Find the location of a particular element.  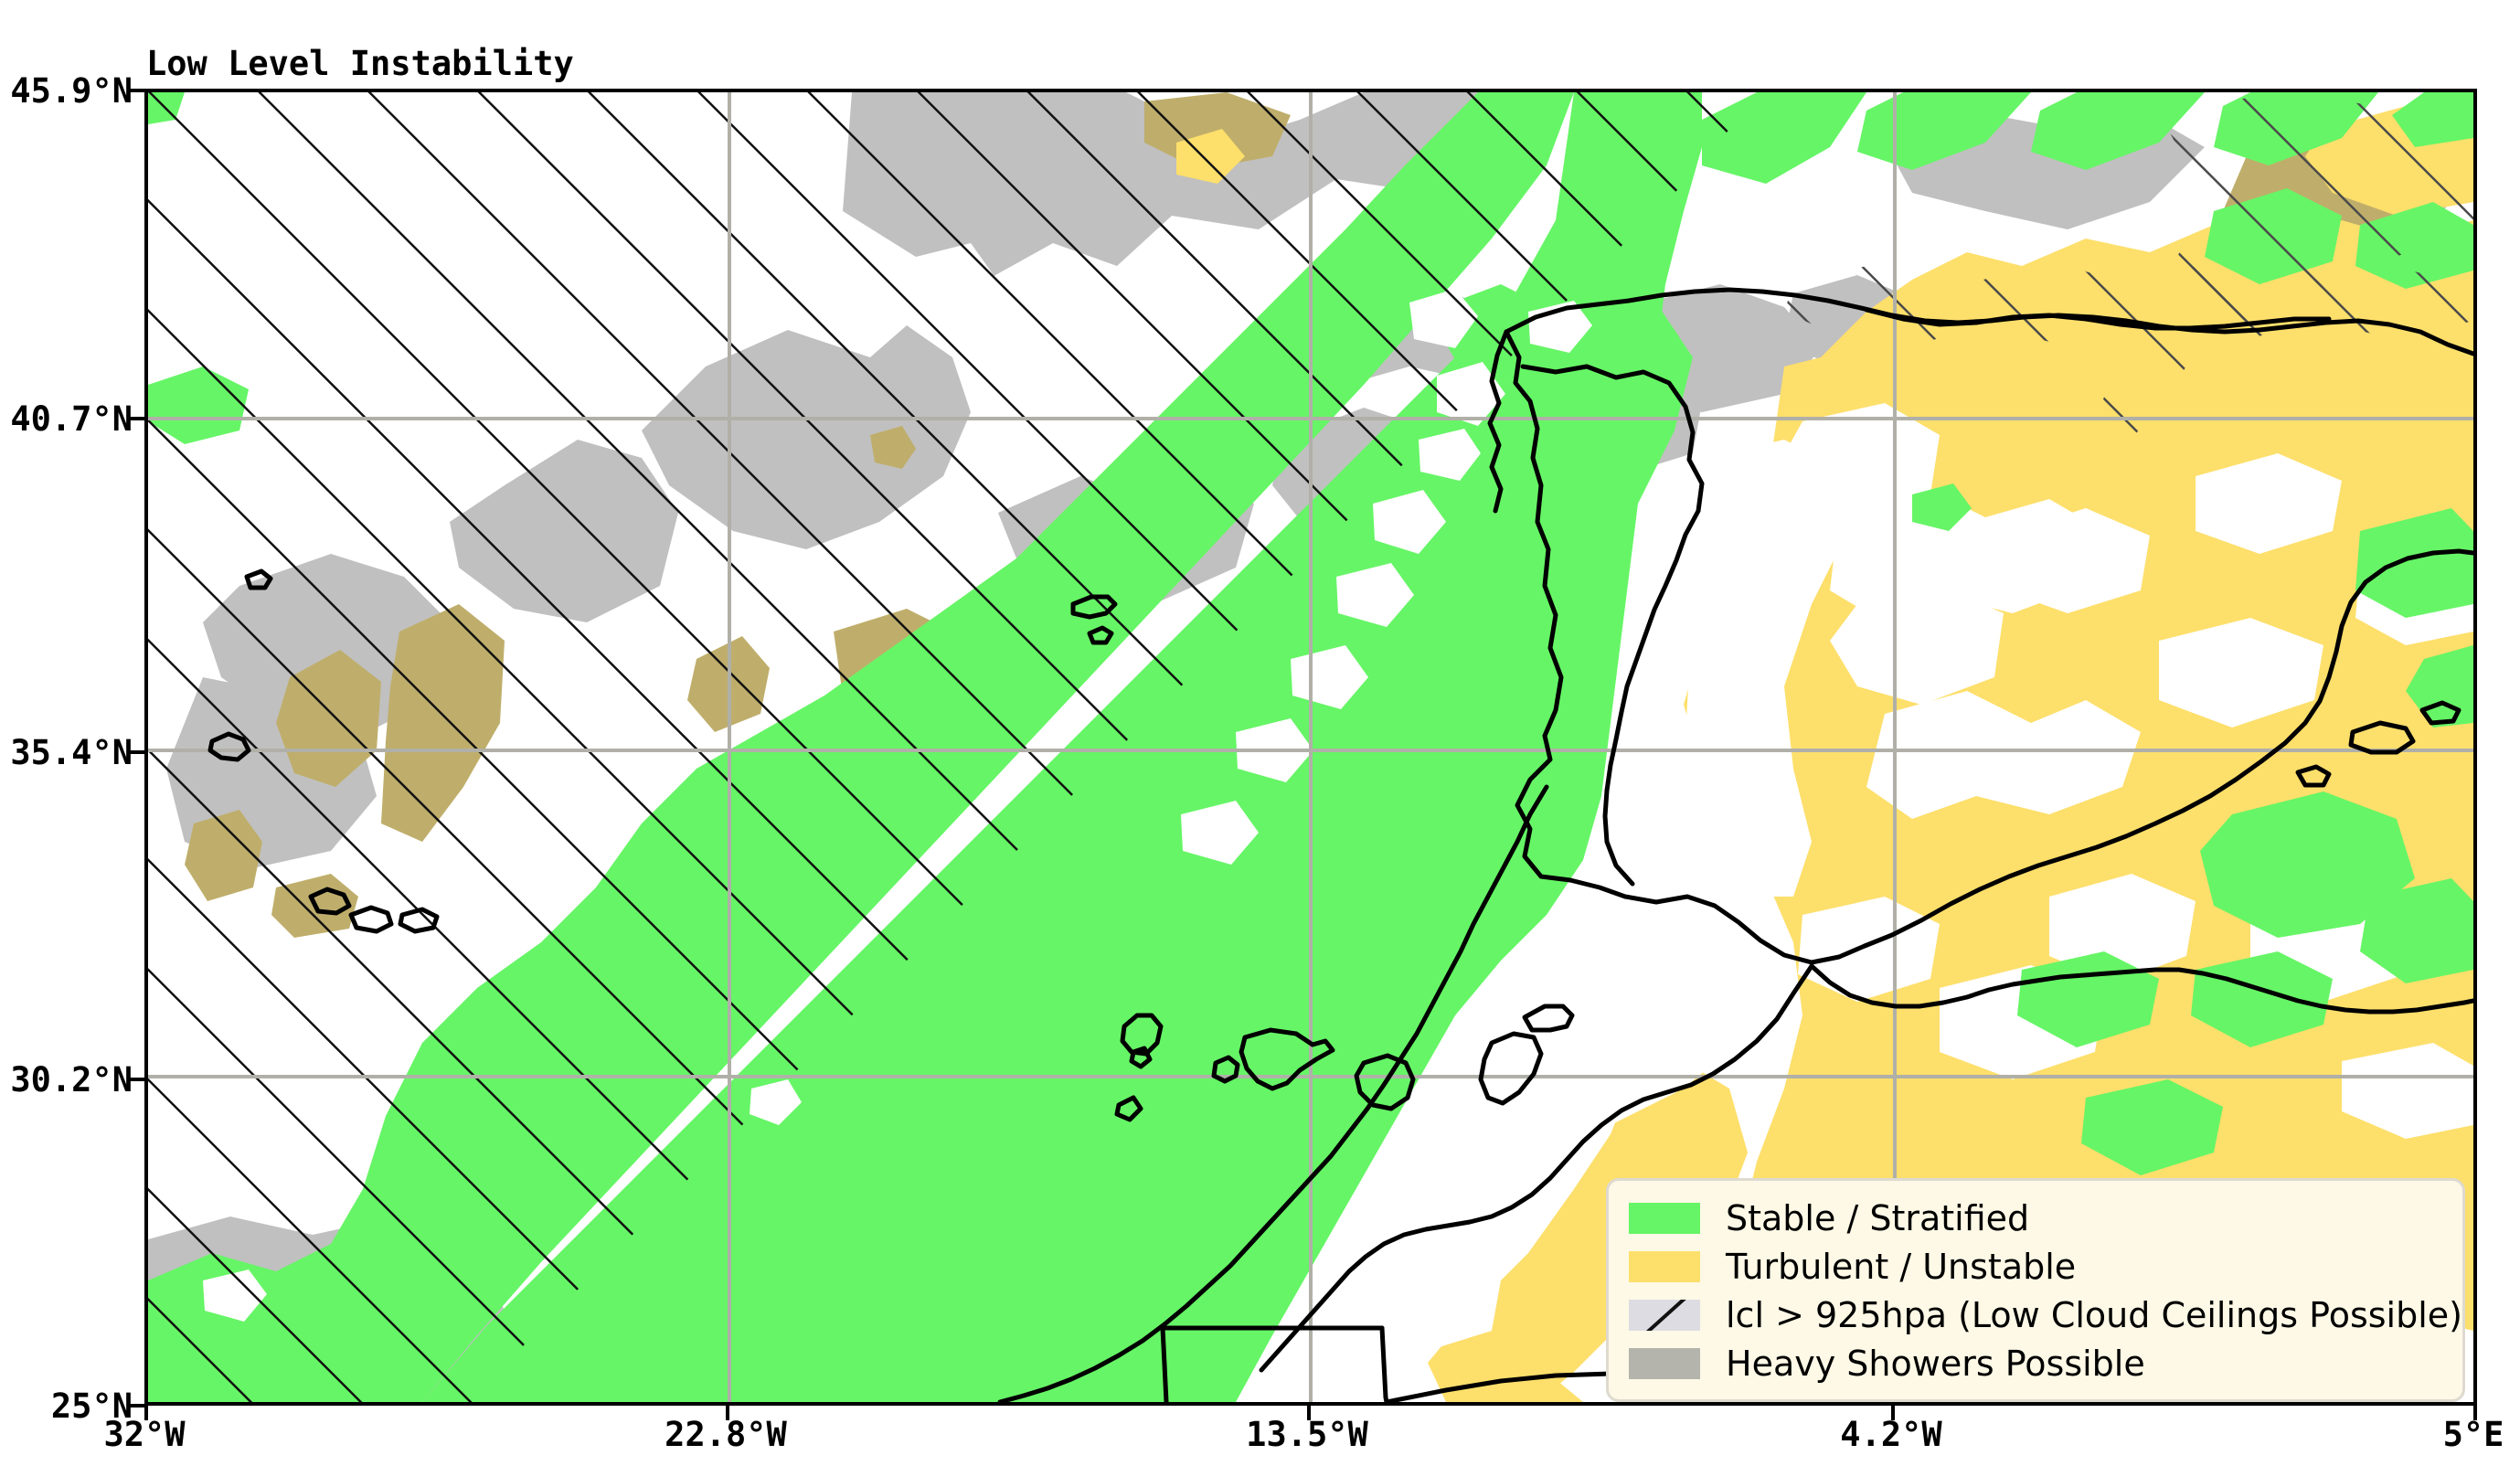

island-mallorca is located at coordinates (2382, 737).